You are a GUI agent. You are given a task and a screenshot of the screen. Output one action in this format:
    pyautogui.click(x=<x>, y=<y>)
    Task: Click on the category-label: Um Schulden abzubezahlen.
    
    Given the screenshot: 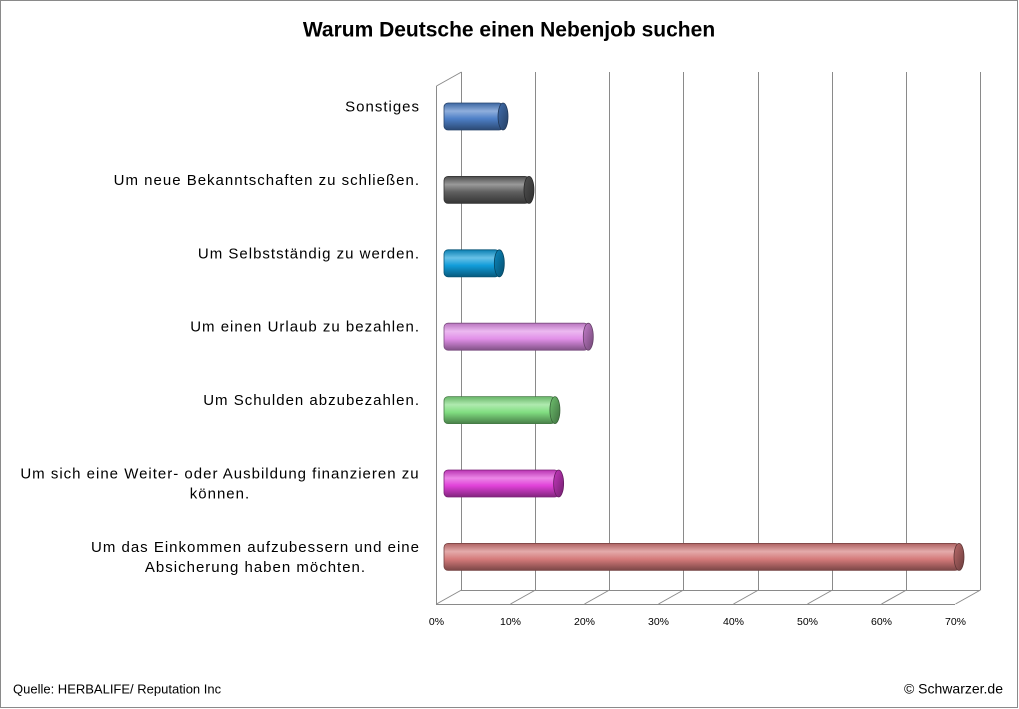 What is the action you would take?
    pyautogui.click(x=311, y=400)
    